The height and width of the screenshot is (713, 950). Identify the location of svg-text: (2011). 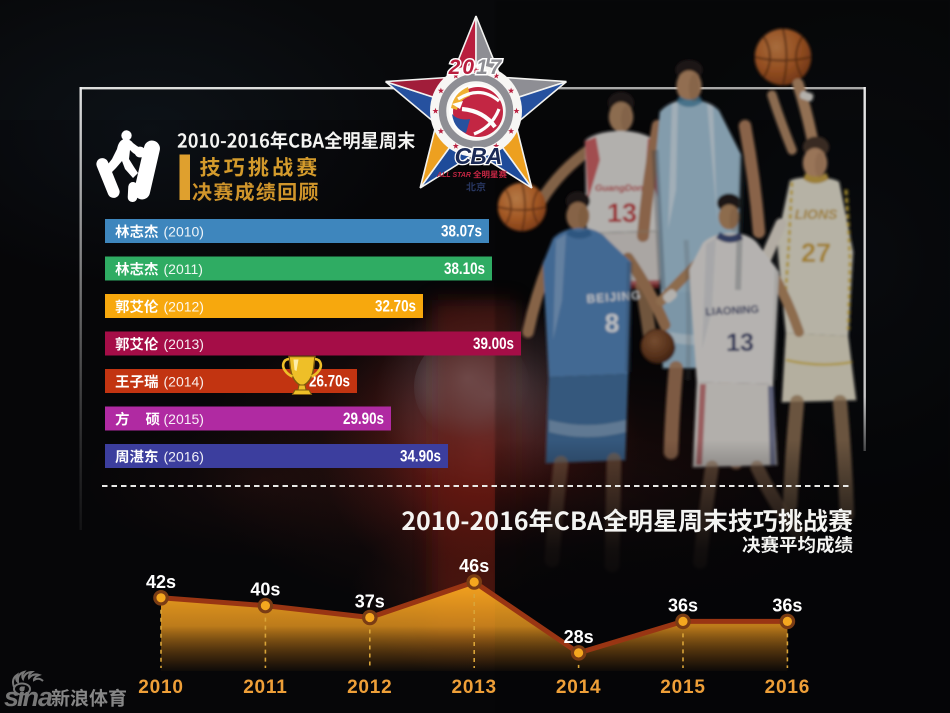
(183, 269).